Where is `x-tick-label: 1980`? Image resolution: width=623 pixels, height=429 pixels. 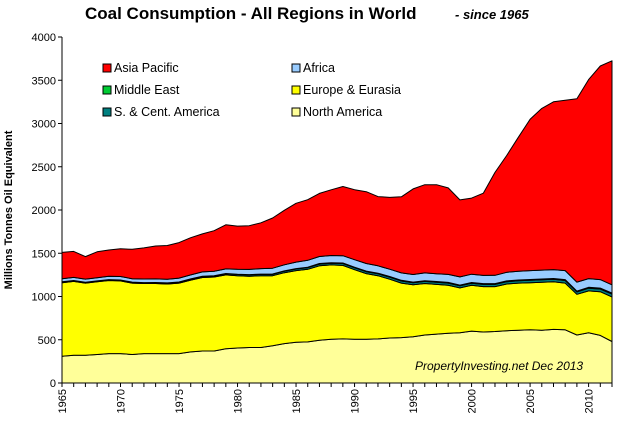
x-tick-label: 1980 is located at coordinates (239, 401).